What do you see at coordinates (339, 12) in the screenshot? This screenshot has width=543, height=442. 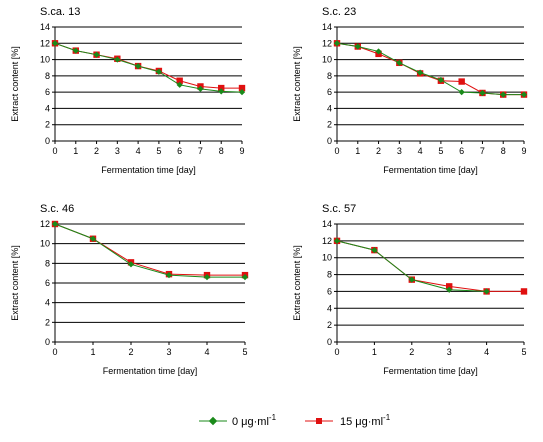 I see `panel-title: S.c. 23` at bounding box center [339, 12].